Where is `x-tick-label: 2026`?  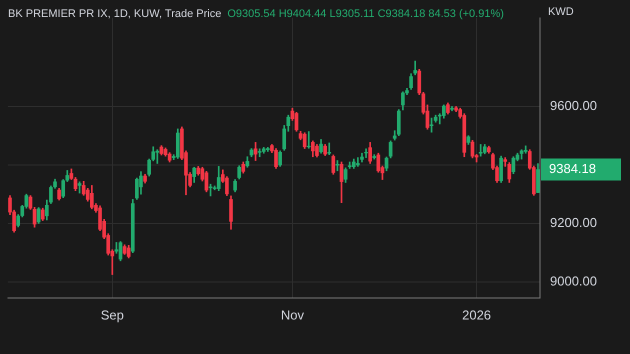
x-tick-label: 2026 is located at coordinates (477, 314).